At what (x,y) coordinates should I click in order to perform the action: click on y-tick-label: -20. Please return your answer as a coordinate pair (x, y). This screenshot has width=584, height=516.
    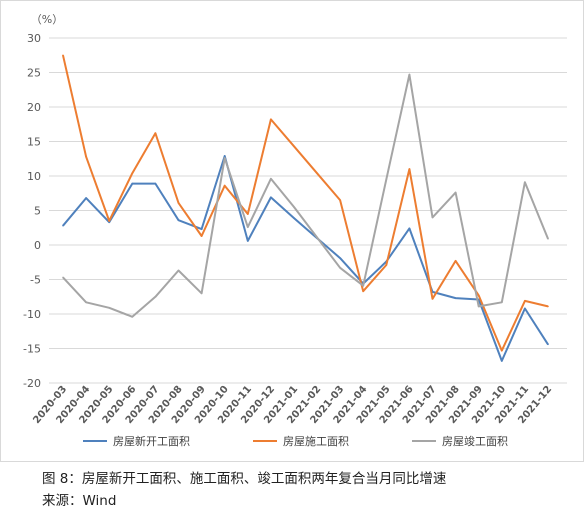
    Looking at the image, I should click on (32, 383).